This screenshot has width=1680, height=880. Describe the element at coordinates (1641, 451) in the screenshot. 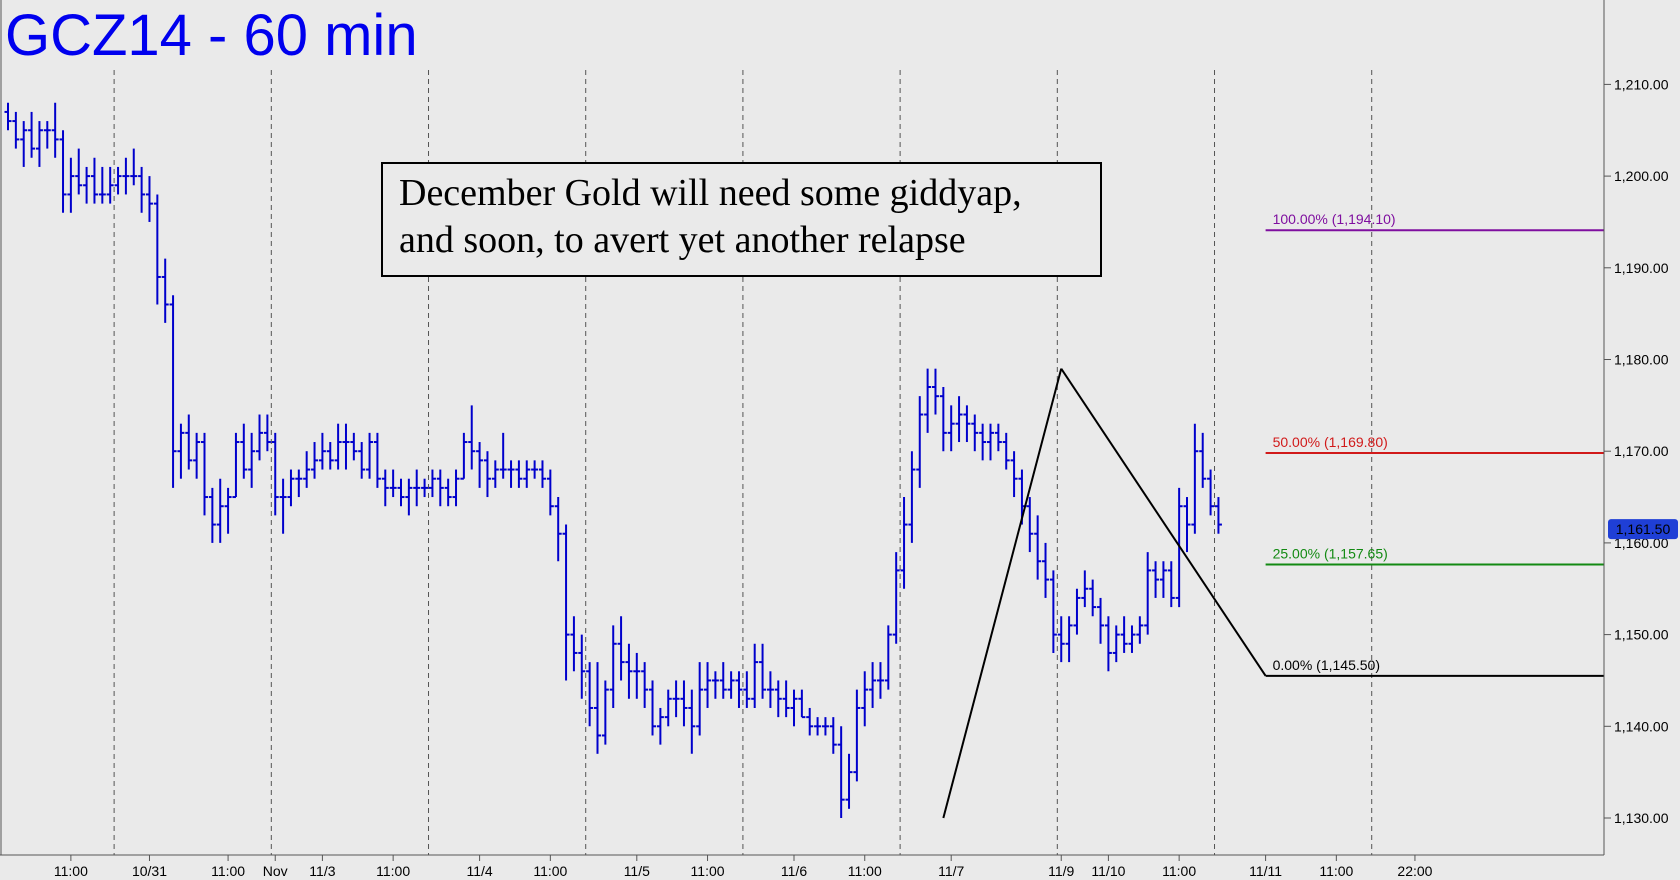

I see `y-tick-label: 1,170.00` at that location.